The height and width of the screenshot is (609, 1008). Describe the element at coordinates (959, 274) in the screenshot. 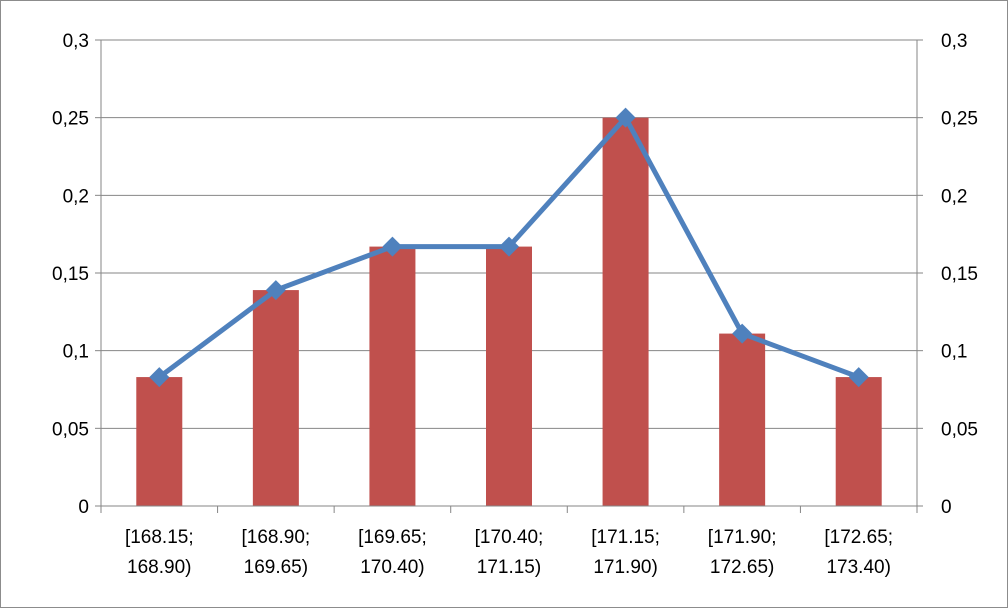

I see `y-tick-label-right: 0,15` at that location.